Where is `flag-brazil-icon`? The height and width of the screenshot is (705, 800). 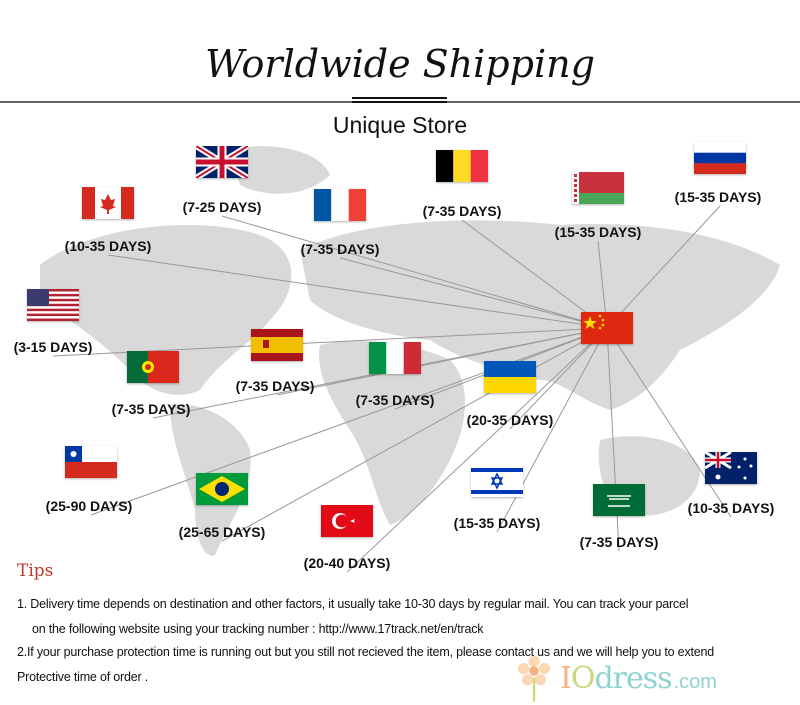 flag-brazil-icon is located at coordinates (222, 489).